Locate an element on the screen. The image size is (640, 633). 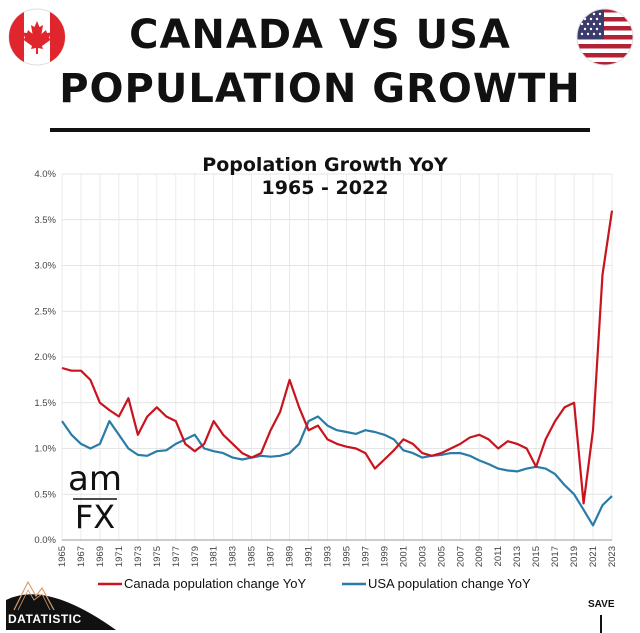
save-indicator is located at coordinates (601, 624).